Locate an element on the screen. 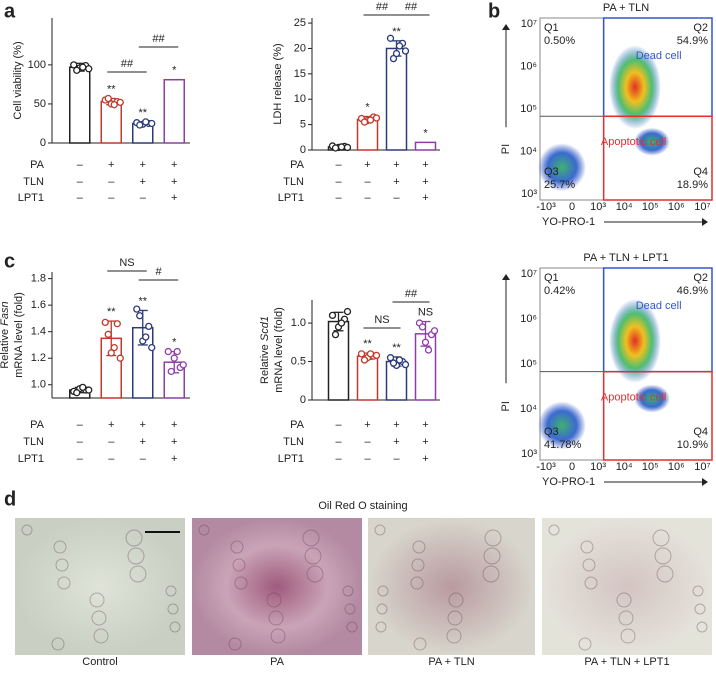  apoptotic-gate is located at coordinates (657, 415).